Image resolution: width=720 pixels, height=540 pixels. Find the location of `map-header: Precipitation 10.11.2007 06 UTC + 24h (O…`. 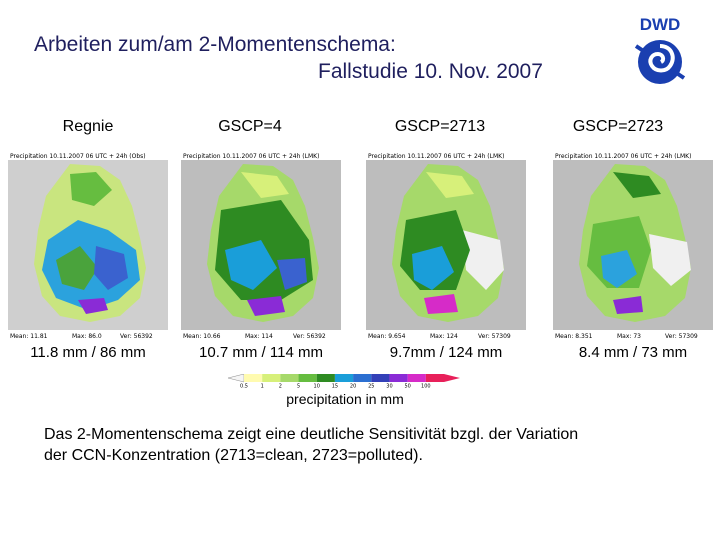

map-header: Precipitation 10.11.2007 06 UTC + 24h (O… is located at coordinates (78, 156).